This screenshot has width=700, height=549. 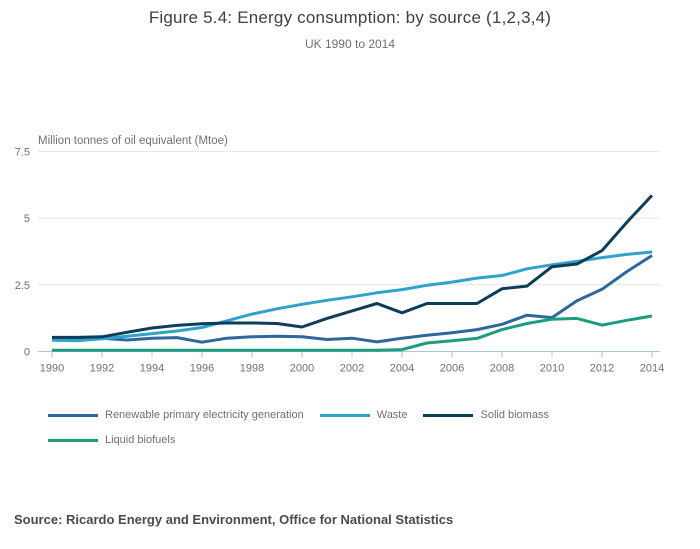 I want to click on legend-item-liquid-biofuels: Liquid biofuels, so click(x=111, y=440).